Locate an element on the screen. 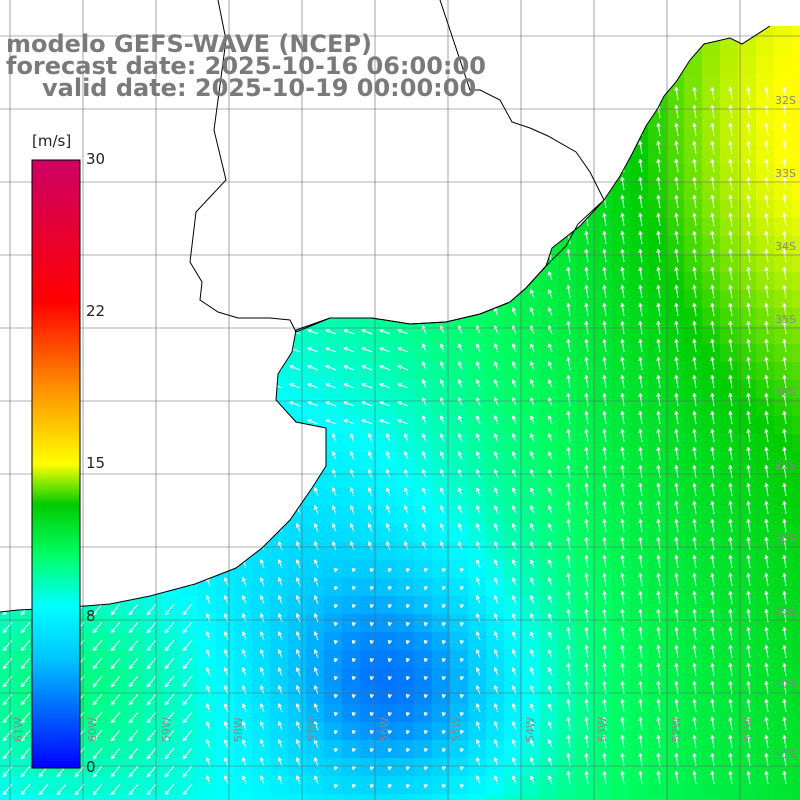 Image resolution: width=800 pixels, height=800 pixels. lon-label: 55W is located at coordinates (456, 729).